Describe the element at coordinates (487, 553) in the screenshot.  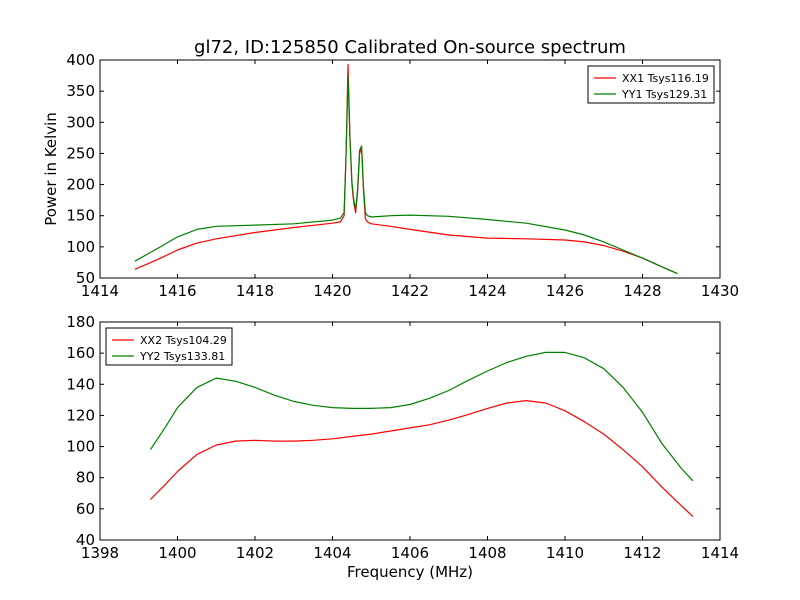
I see `x-tick-label: 1408` at that location.